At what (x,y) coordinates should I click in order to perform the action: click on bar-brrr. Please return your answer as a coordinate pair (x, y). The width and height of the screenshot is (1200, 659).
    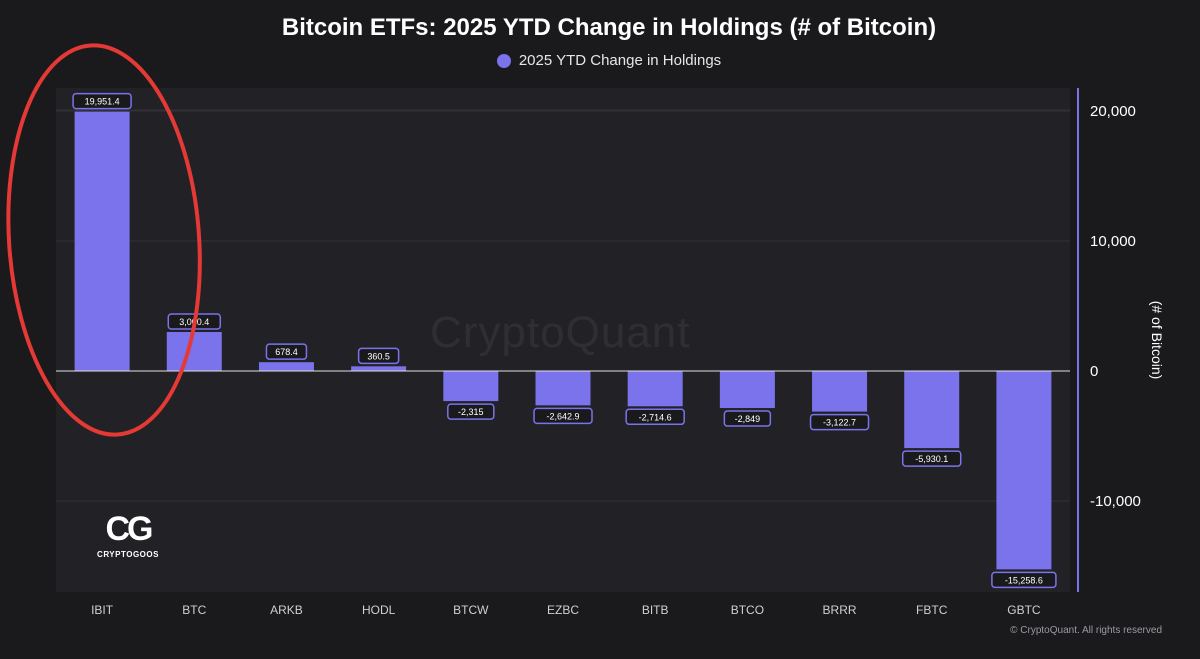
    Looking at the image, I should click on (840, 391).